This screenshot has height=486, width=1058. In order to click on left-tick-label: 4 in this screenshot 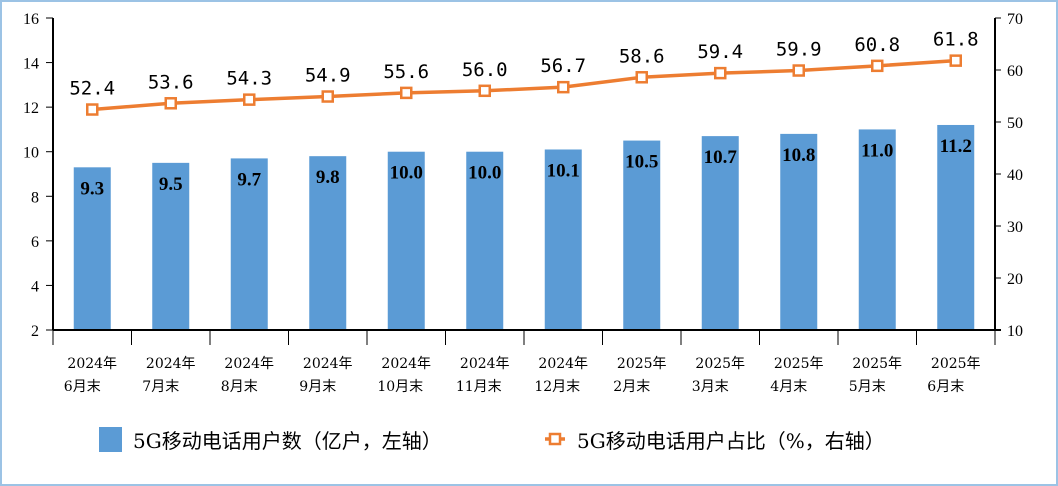, I will do `click(35, 286)`.